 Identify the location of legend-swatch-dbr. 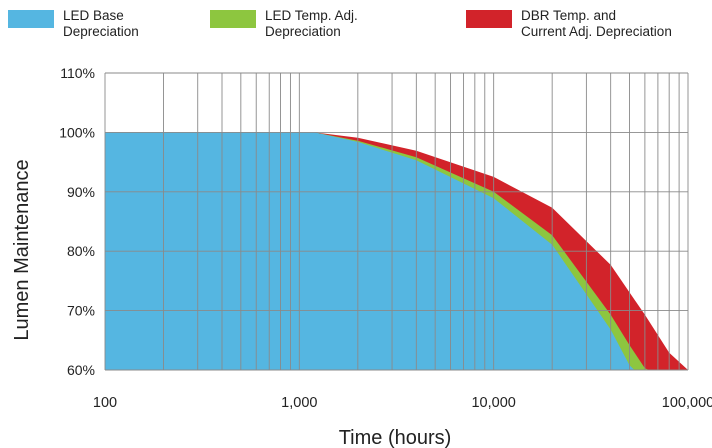
(489, 19).